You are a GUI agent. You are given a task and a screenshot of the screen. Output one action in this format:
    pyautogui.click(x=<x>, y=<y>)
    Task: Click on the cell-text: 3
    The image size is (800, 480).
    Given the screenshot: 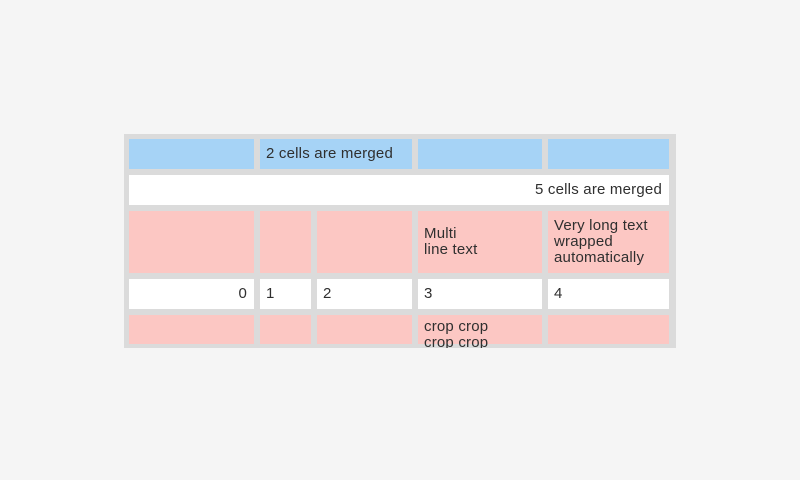 What is the action you would take?
    pyautogui.click(x=428, y=293)
    